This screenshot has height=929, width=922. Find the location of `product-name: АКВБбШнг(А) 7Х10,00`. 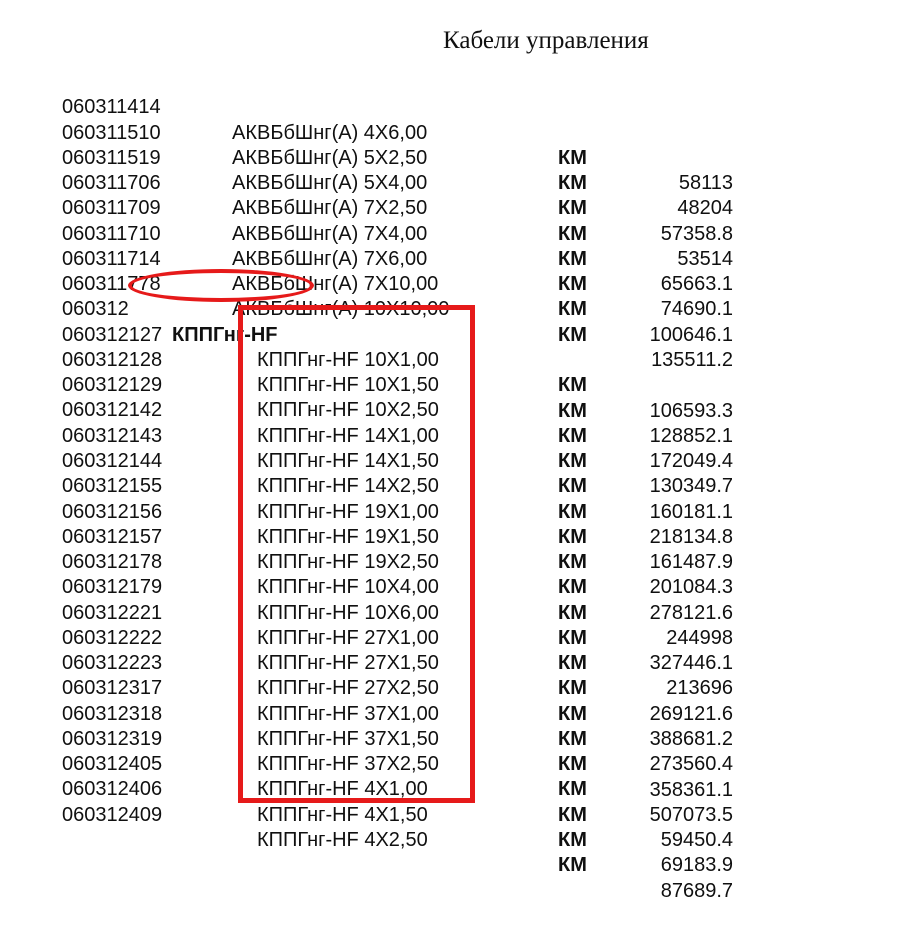

product-name: АКВБбШнг(А) 7Х10,00 is located at coordinates (335, 284).